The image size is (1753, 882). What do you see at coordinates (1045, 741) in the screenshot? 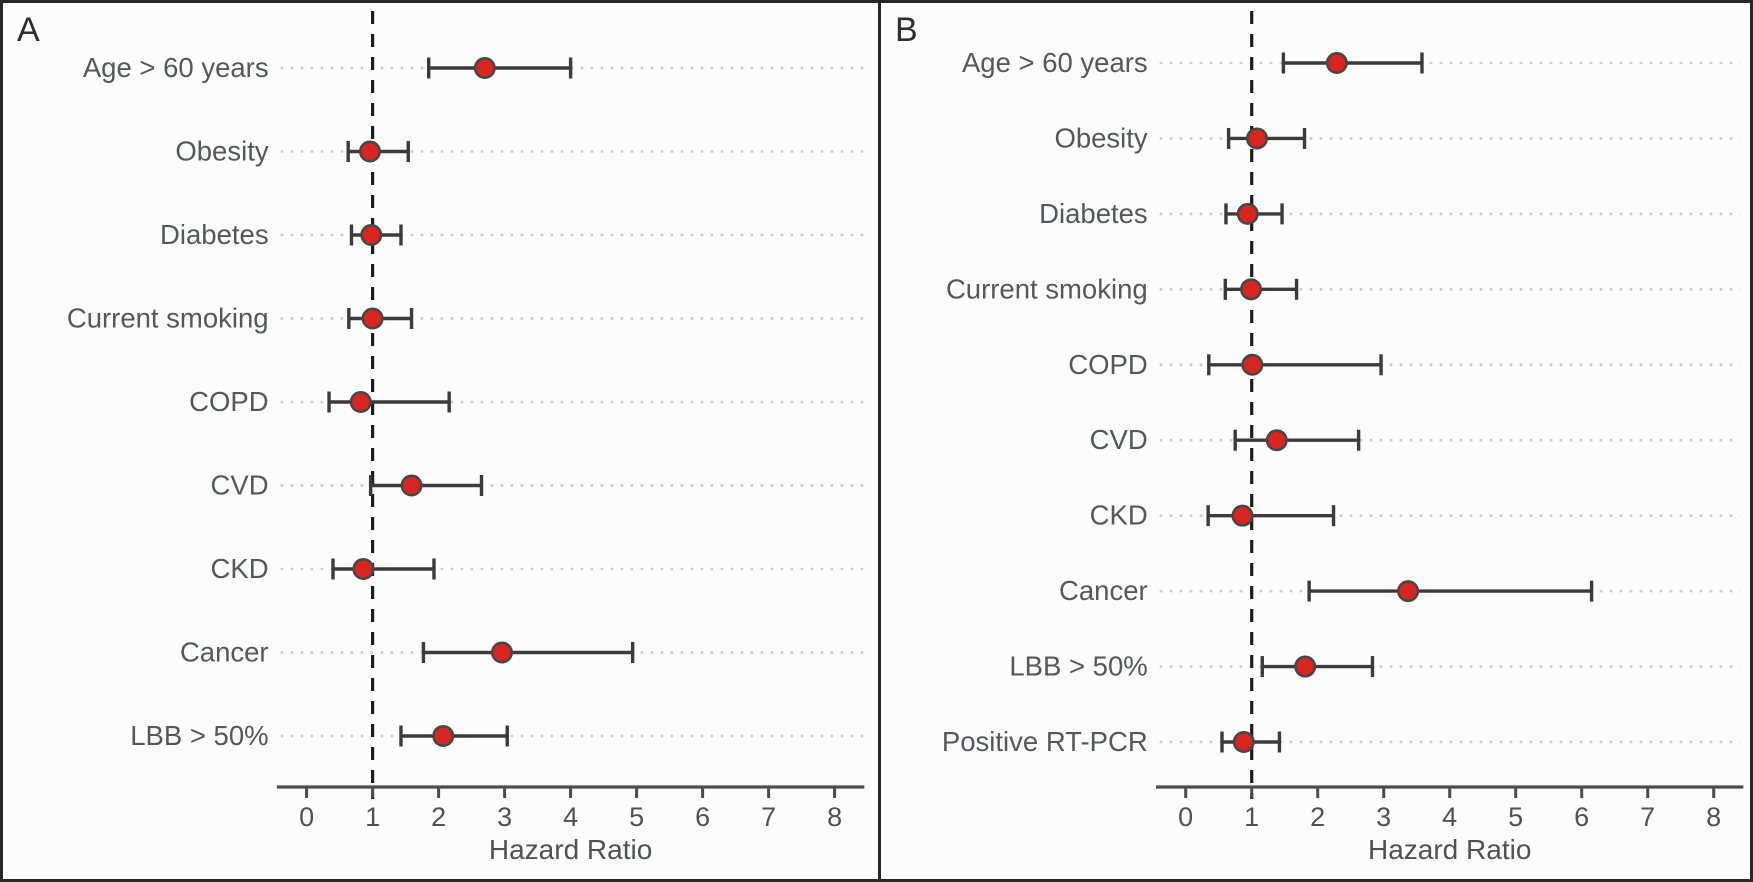
I see `row-label: Positive RT-PCR` at bounding box center [1045, 741].